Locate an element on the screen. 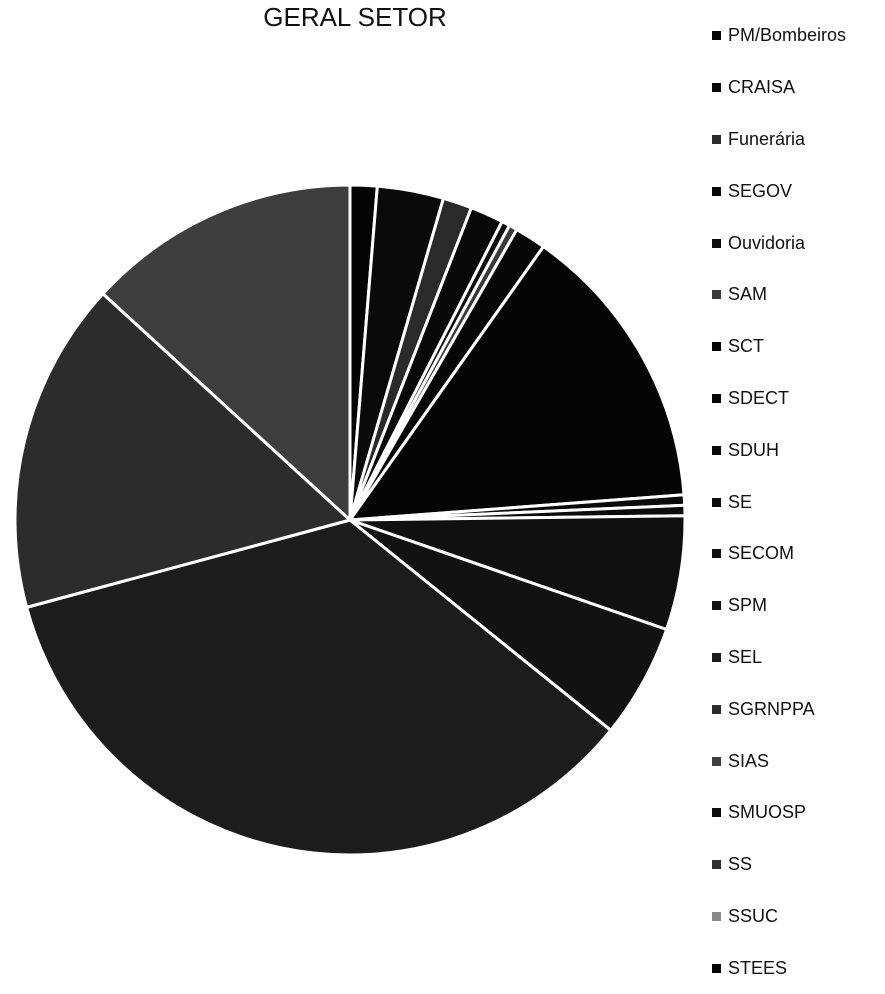 This screenshot has width=885, height=994. legend-label: STEES is located at coordinates (758, 967).